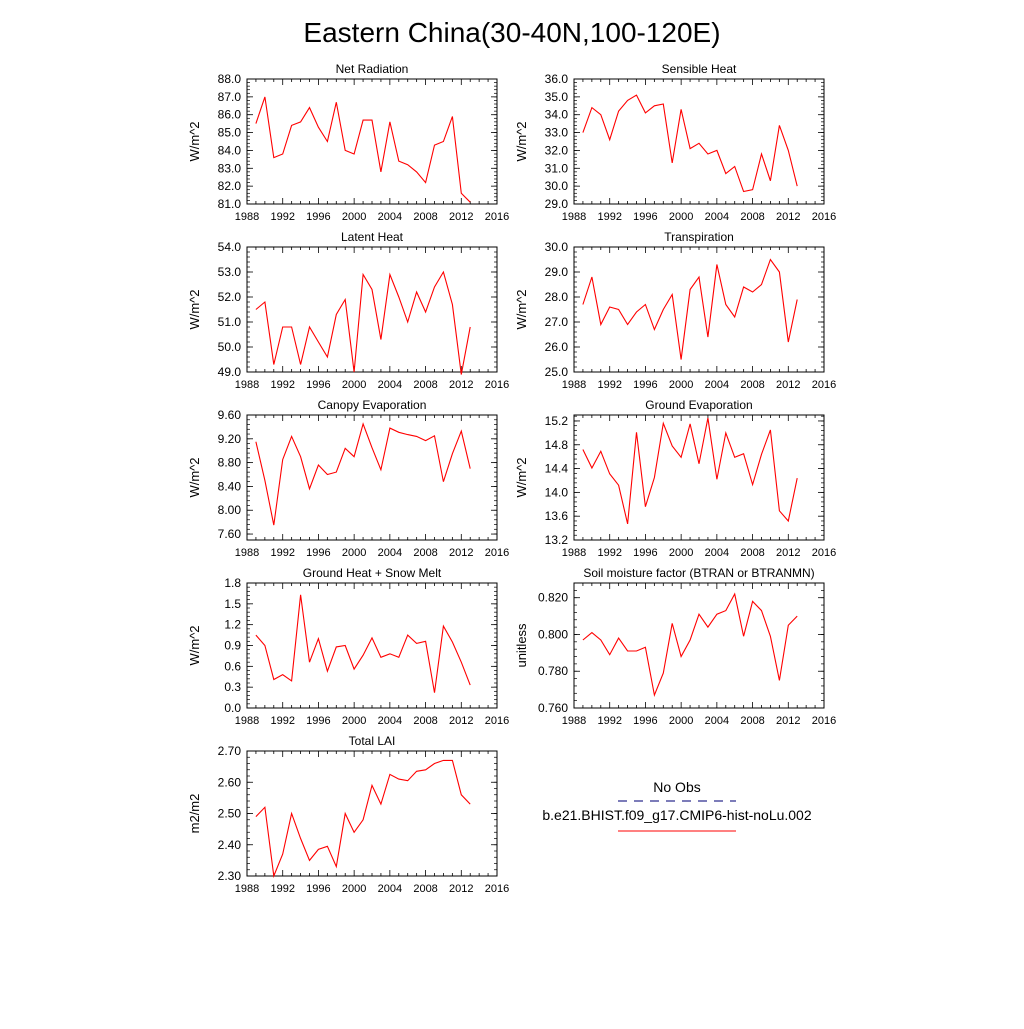  I want to click on legend-label-obs: No Obs, so click(676, 787).